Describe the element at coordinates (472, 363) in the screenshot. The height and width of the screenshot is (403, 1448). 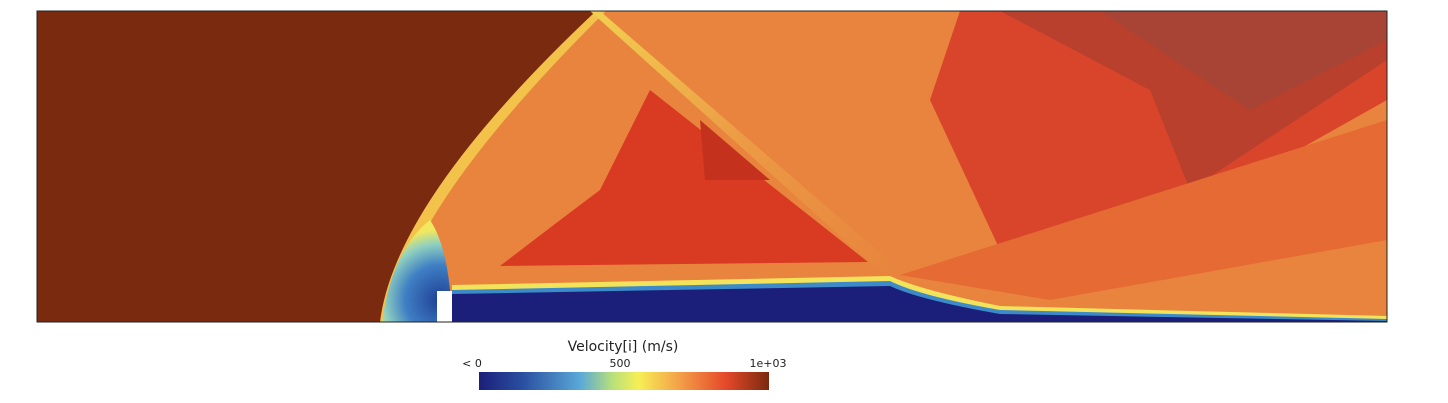
I see `colorbar-label: < 0` at that location.